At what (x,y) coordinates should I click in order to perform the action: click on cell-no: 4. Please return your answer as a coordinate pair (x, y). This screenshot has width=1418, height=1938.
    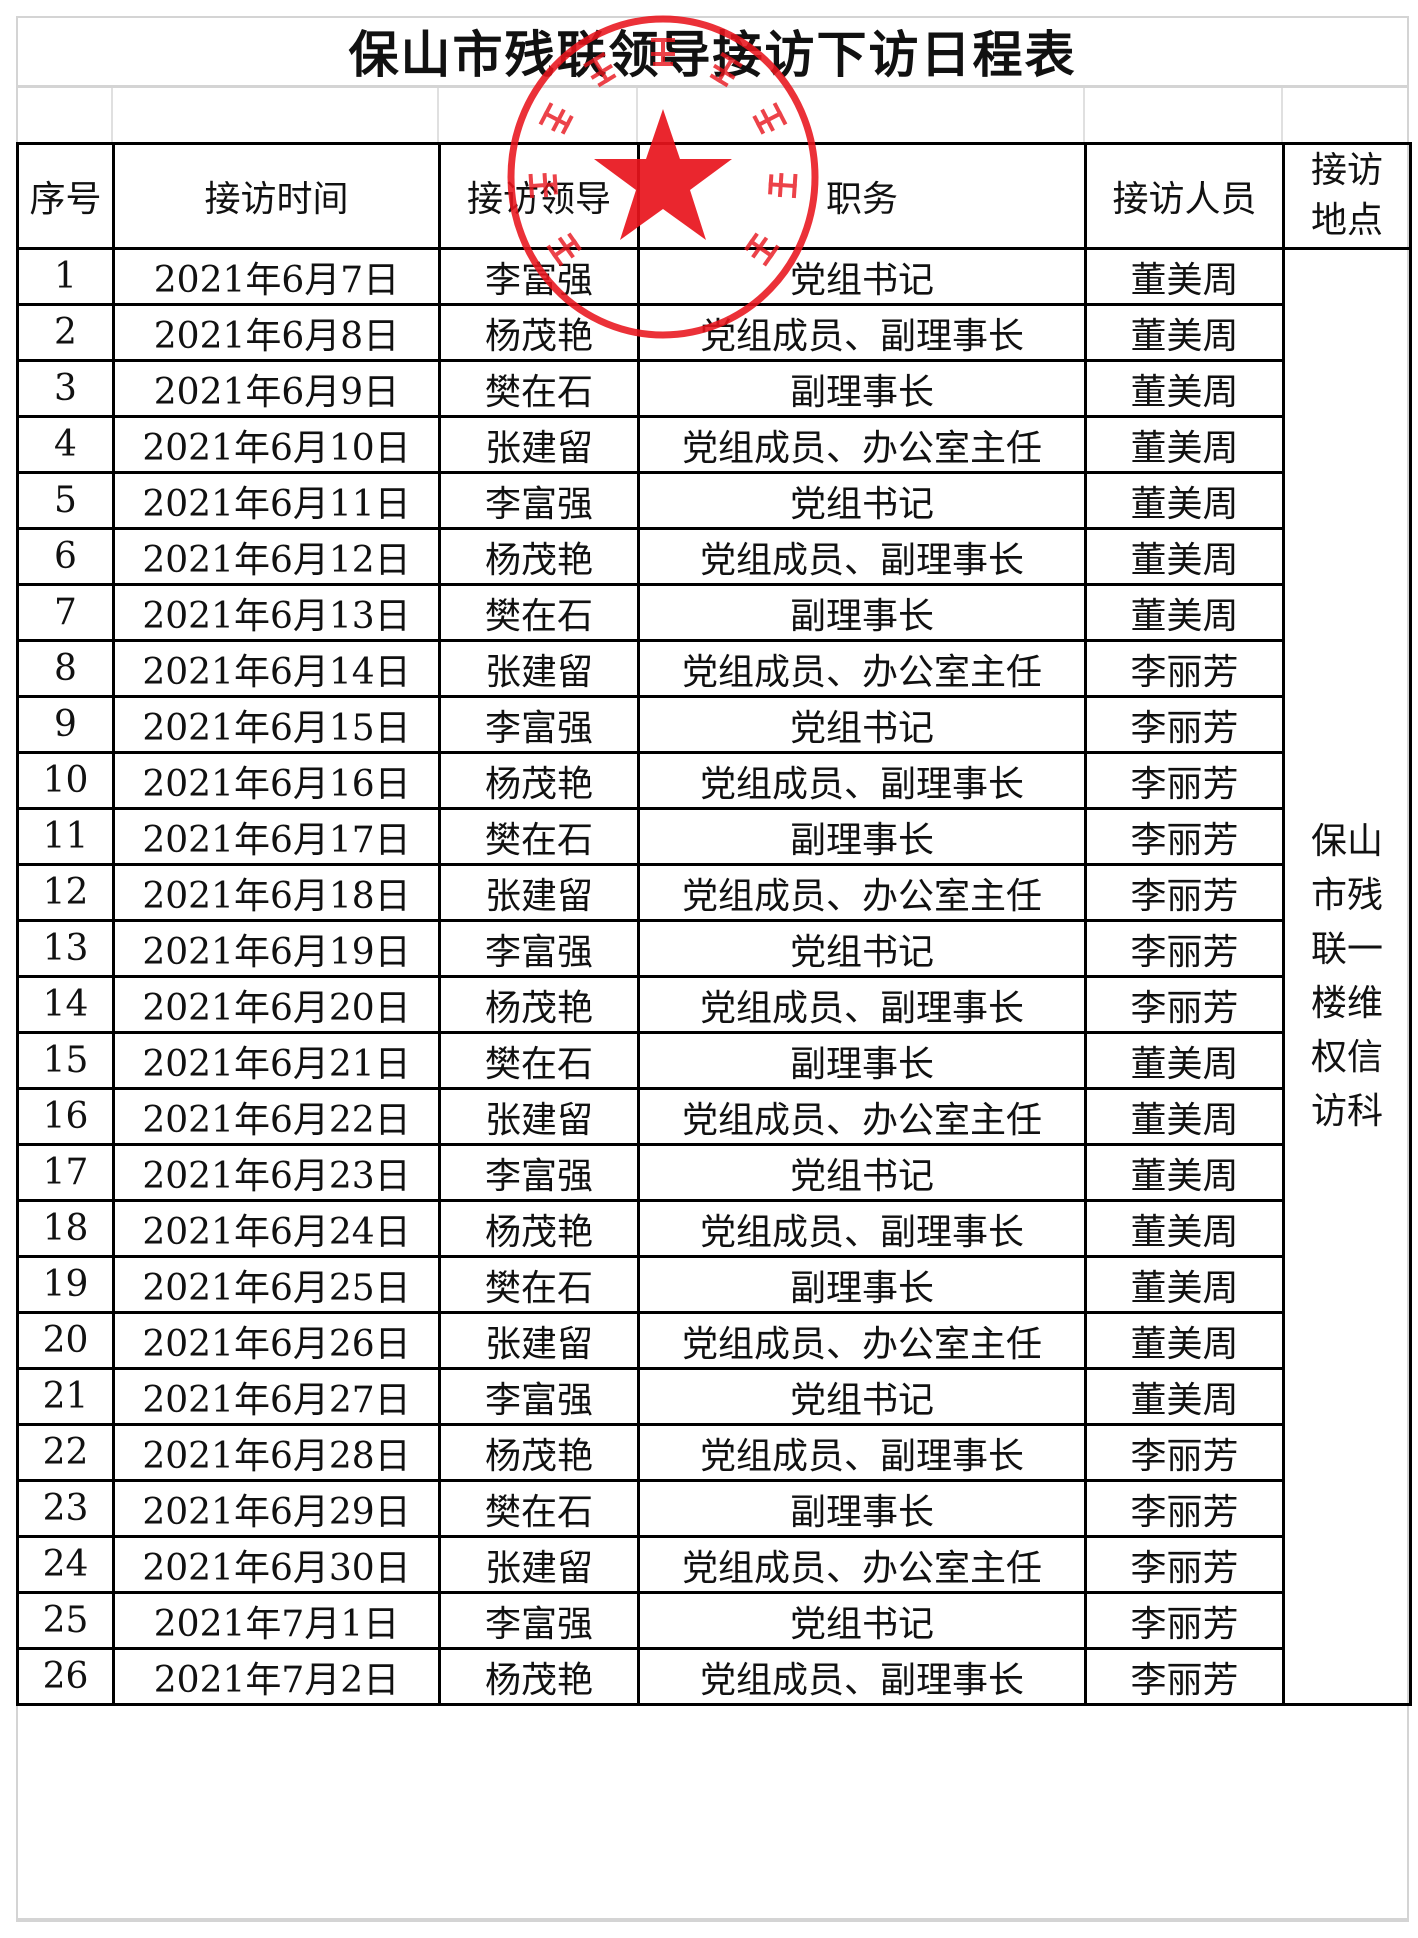
    Looking at the image, I should click on (65, 444).